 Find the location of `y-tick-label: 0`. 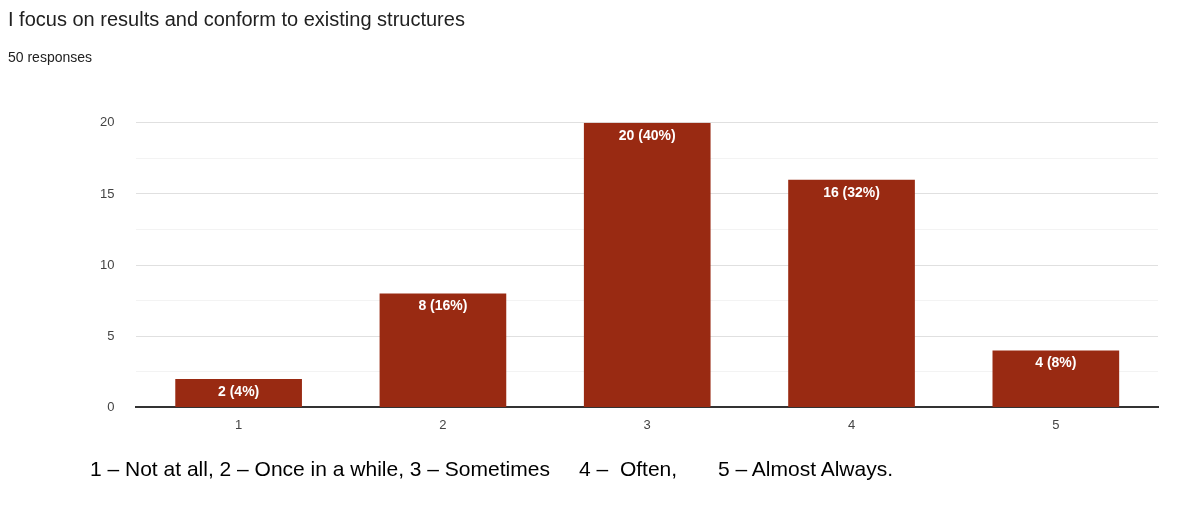

y-tick-label: 0 is located at coordinates (111, 406).